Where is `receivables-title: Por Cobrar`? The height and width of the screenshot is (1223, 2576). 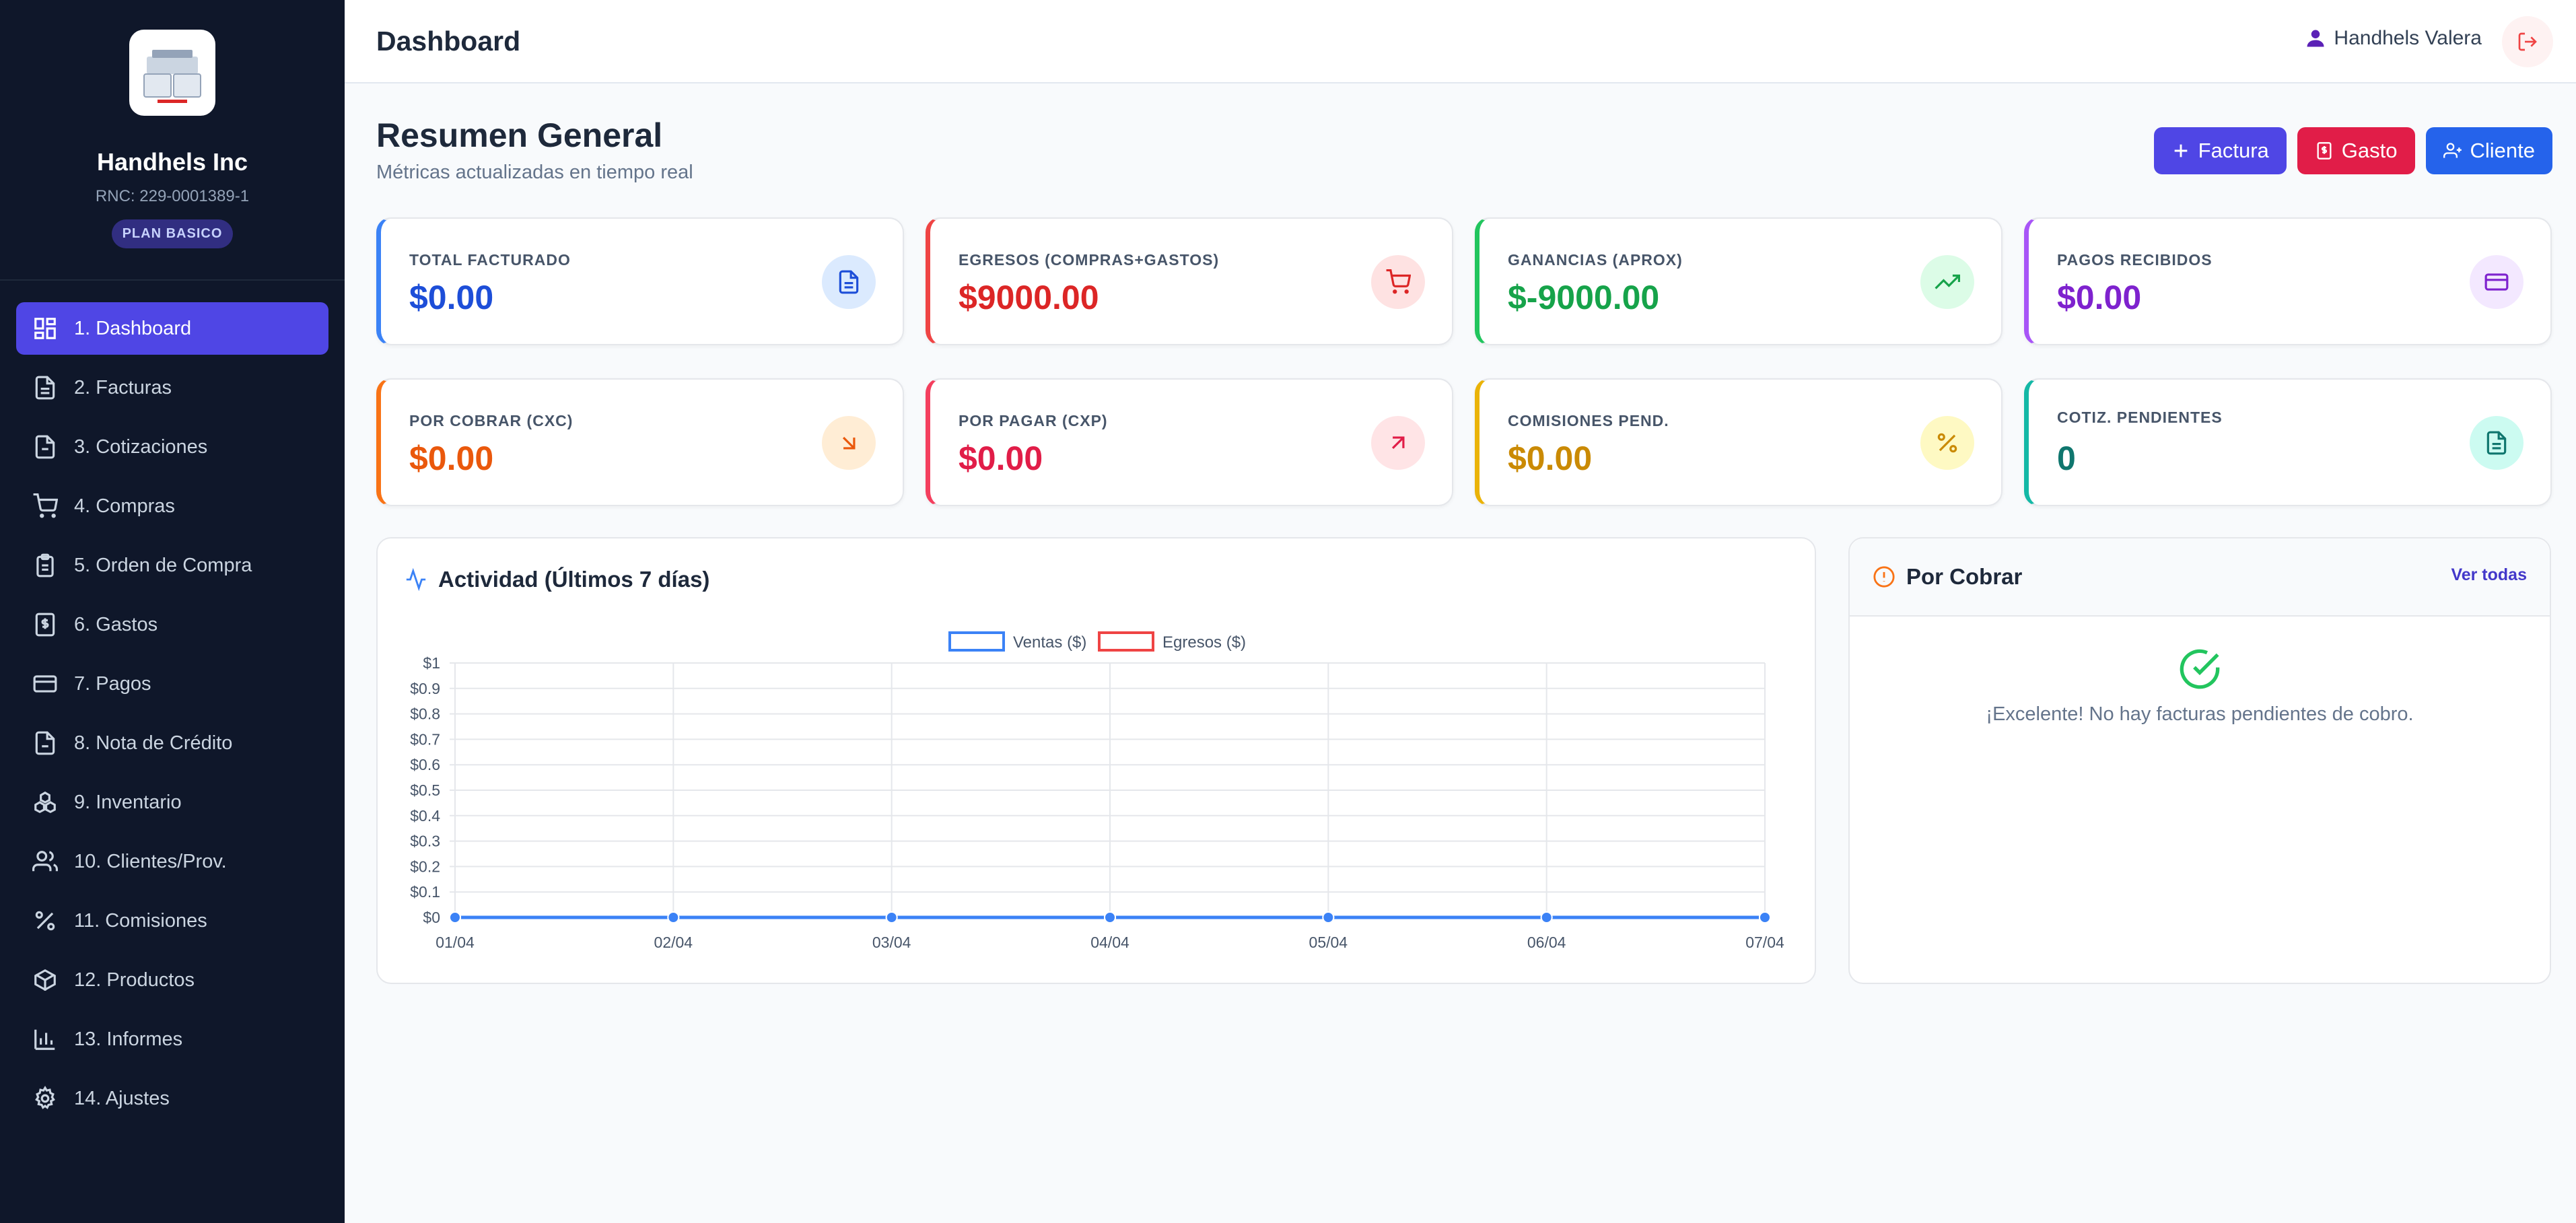 receivables-title: Por Cobrar is located at coordinates (1947, 577).